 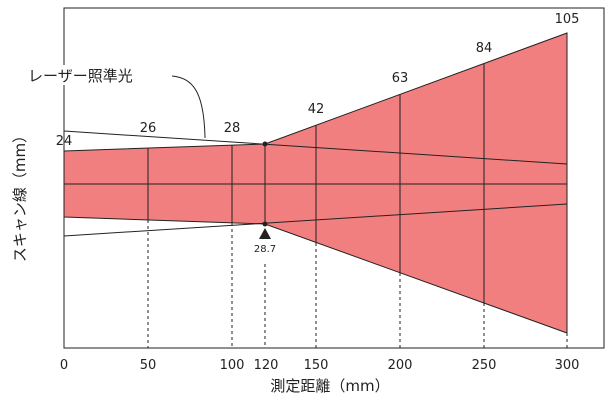 What do you see at coordinates (80, 76) in the screenshot?
I see `callout-label: レーザー照準光` at bounding box center [80, 76].